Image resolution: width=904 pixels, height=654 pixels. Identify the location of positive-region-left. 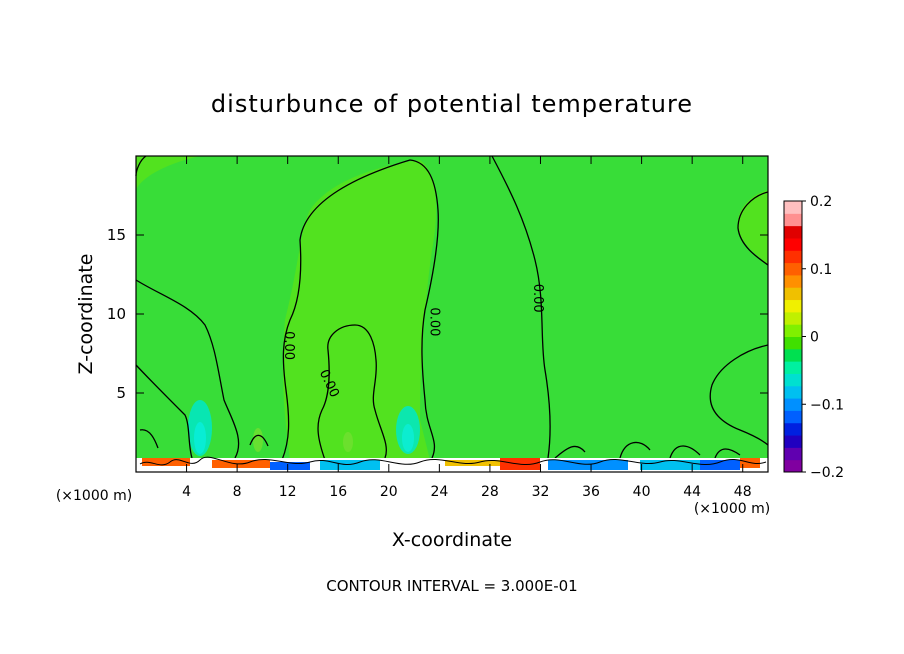
(168, 173).